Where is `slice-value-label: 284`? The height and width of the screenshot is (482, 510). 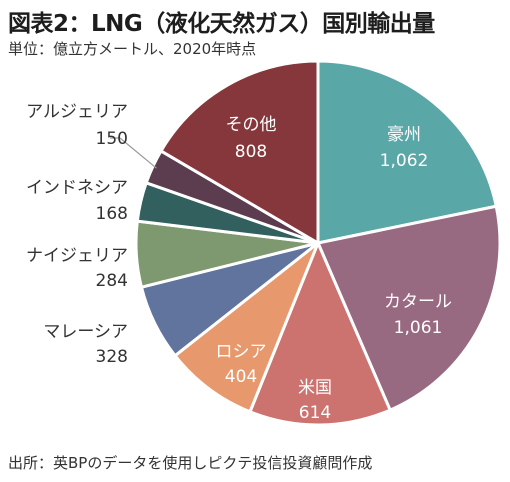 slice-value-label: 284 is located at coordinates (112, 281).